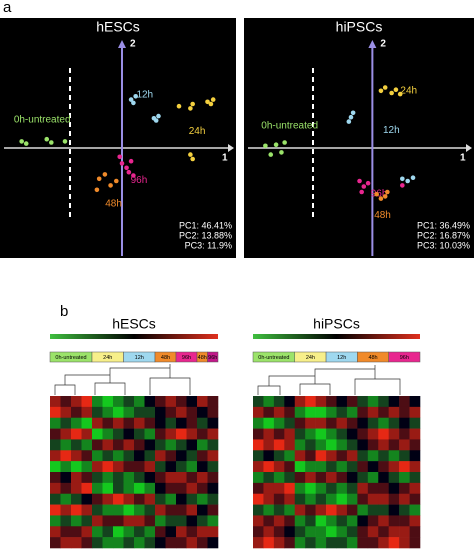 This screenshot has height=550, width=474. I want to click on group-label: 12h, so click(341, 358).